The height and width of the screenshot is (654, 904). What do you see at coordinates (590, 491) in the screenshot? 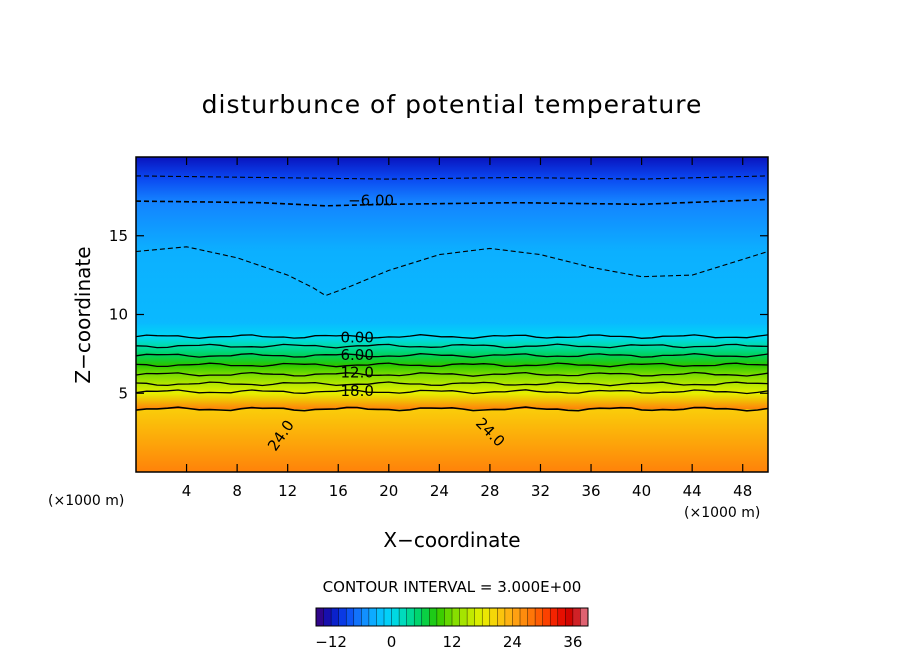
I see `x-tick-label: 36` at bounding box center [590, 491].